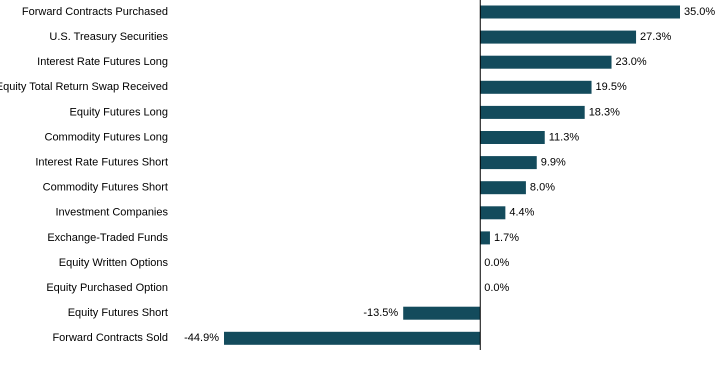  Describe the element at coordinates (604, 112) in the screenshot. I see `value-label: 18.3%` at that location.